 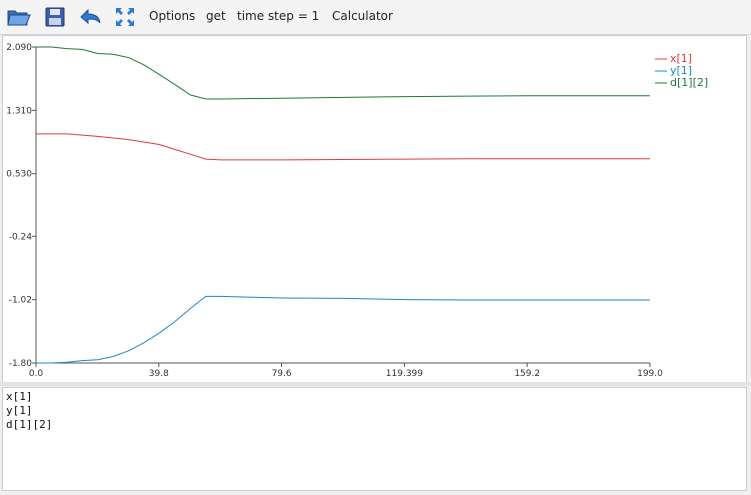 What do you see at coordinates (278, 16) in the screenshot?
I see `time-step-menu: time step = 1` at bounding box center [278, 16].